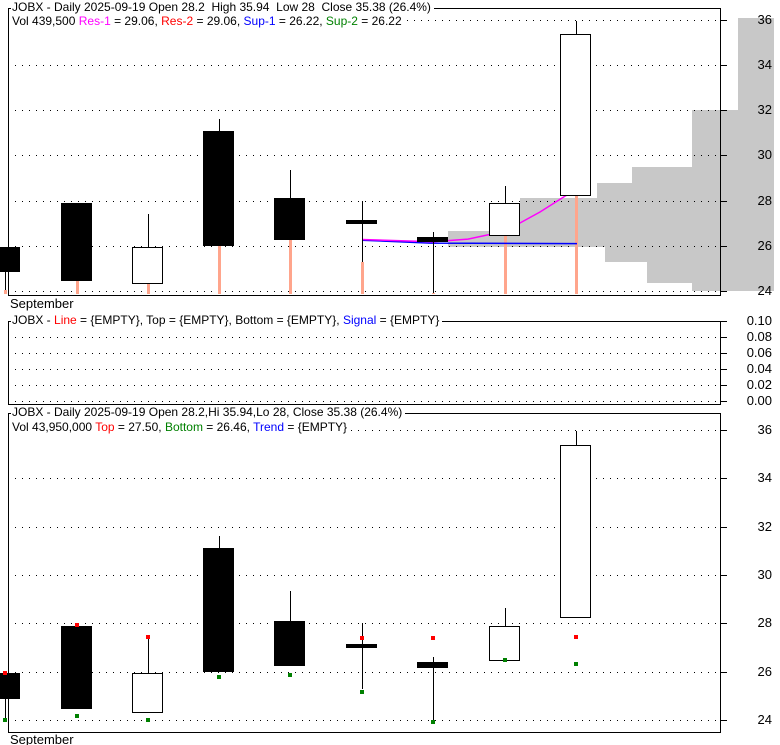 This screenshot has height=745, width=780. Describe the element at coordinates (764, 110) in the screenshot. I see `y-axis-label: 32` at that location.